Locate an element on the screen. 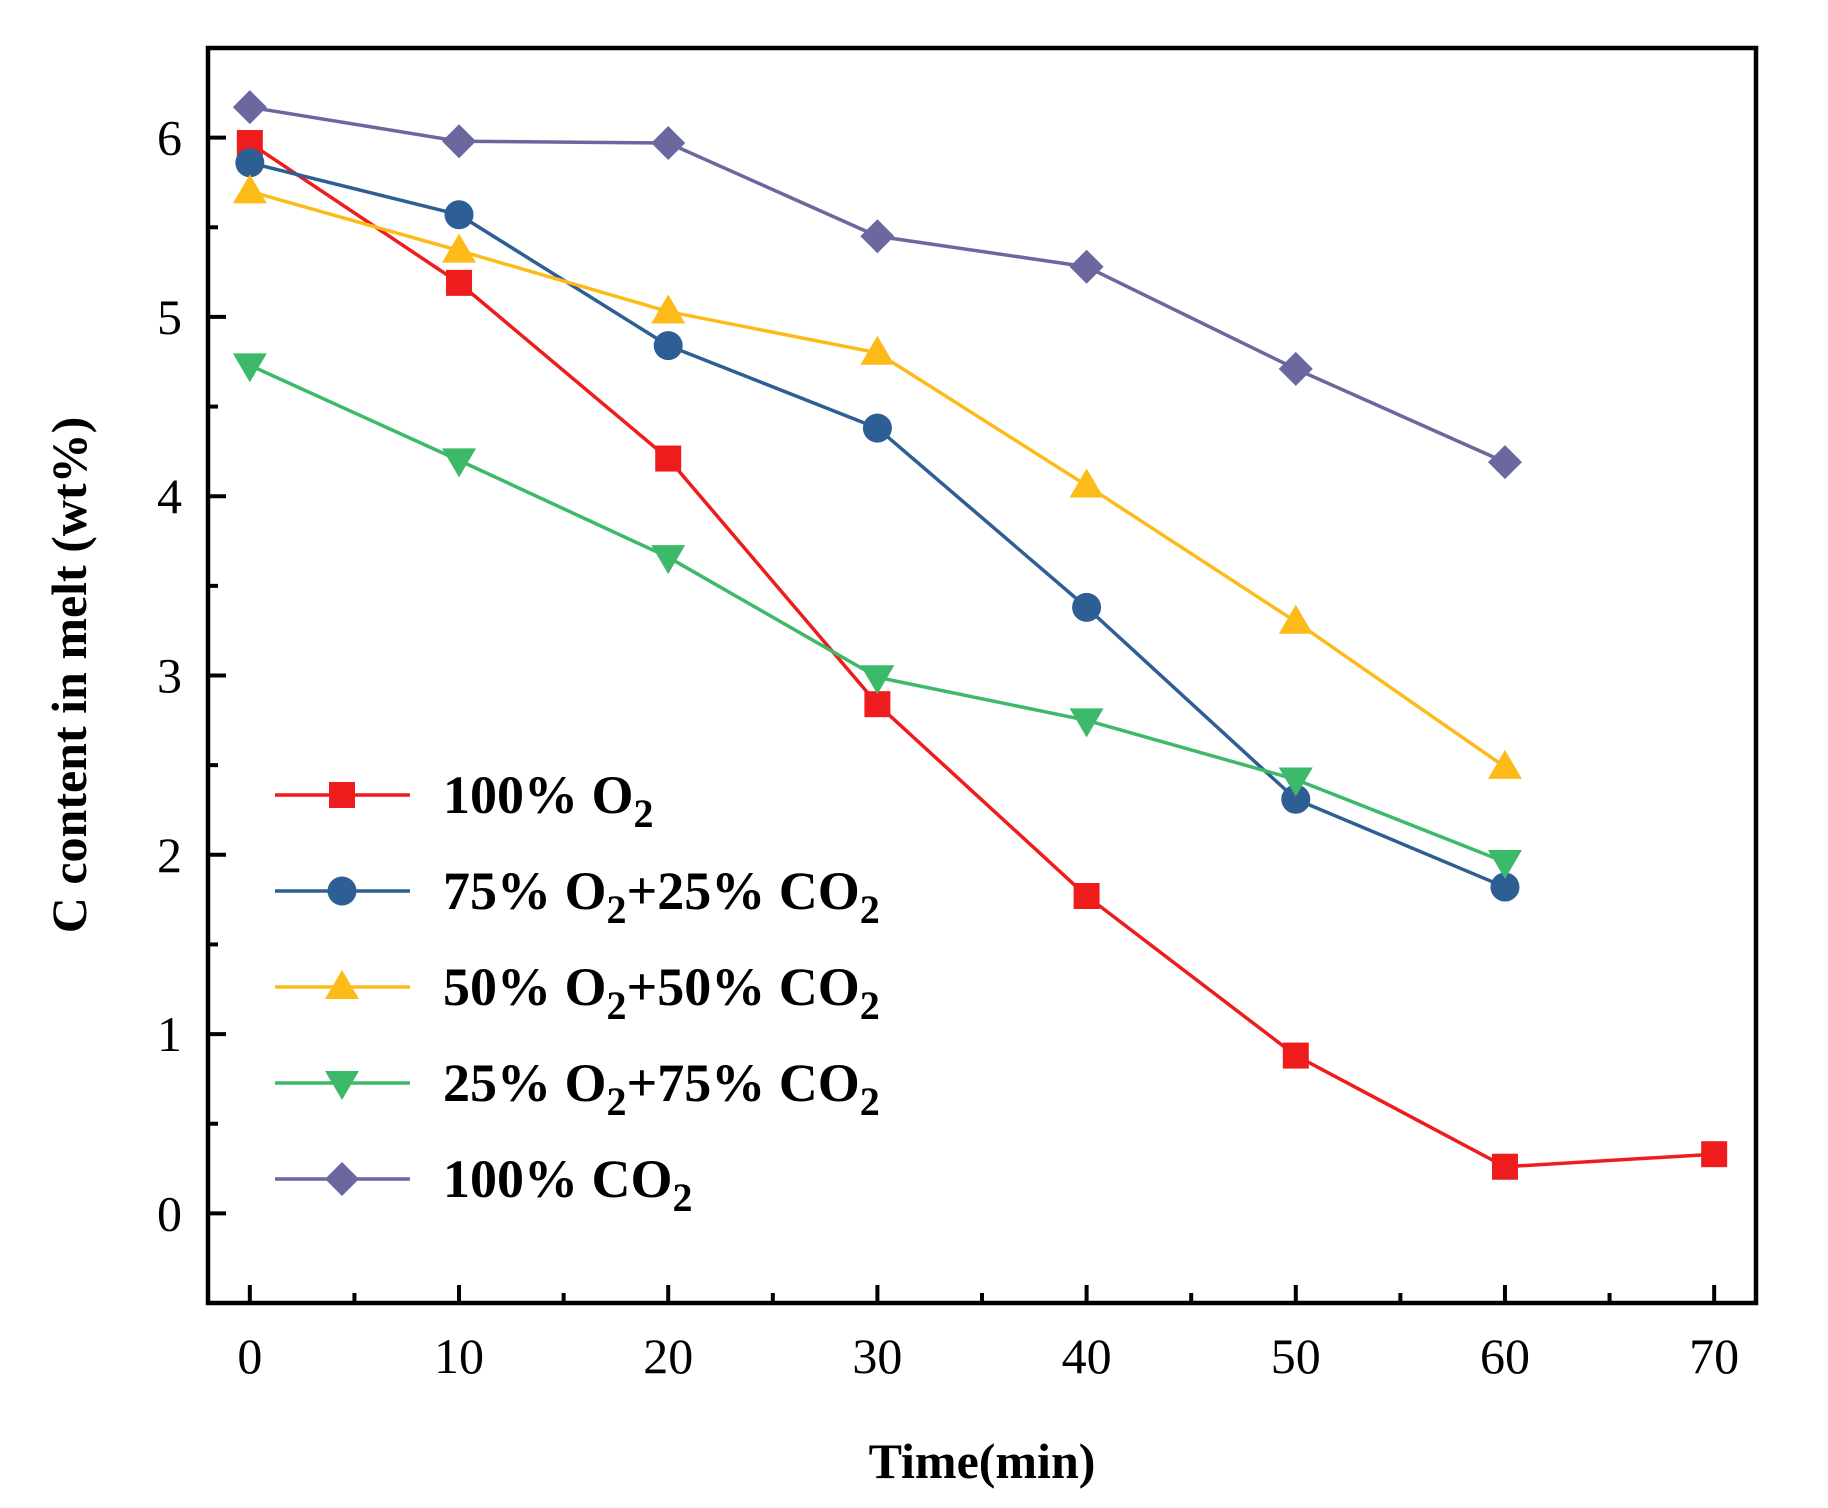 This screenshot has width=1828, height=1508. y-axis-title: C content in melt (wt%) is located at coordinates (69, 675).